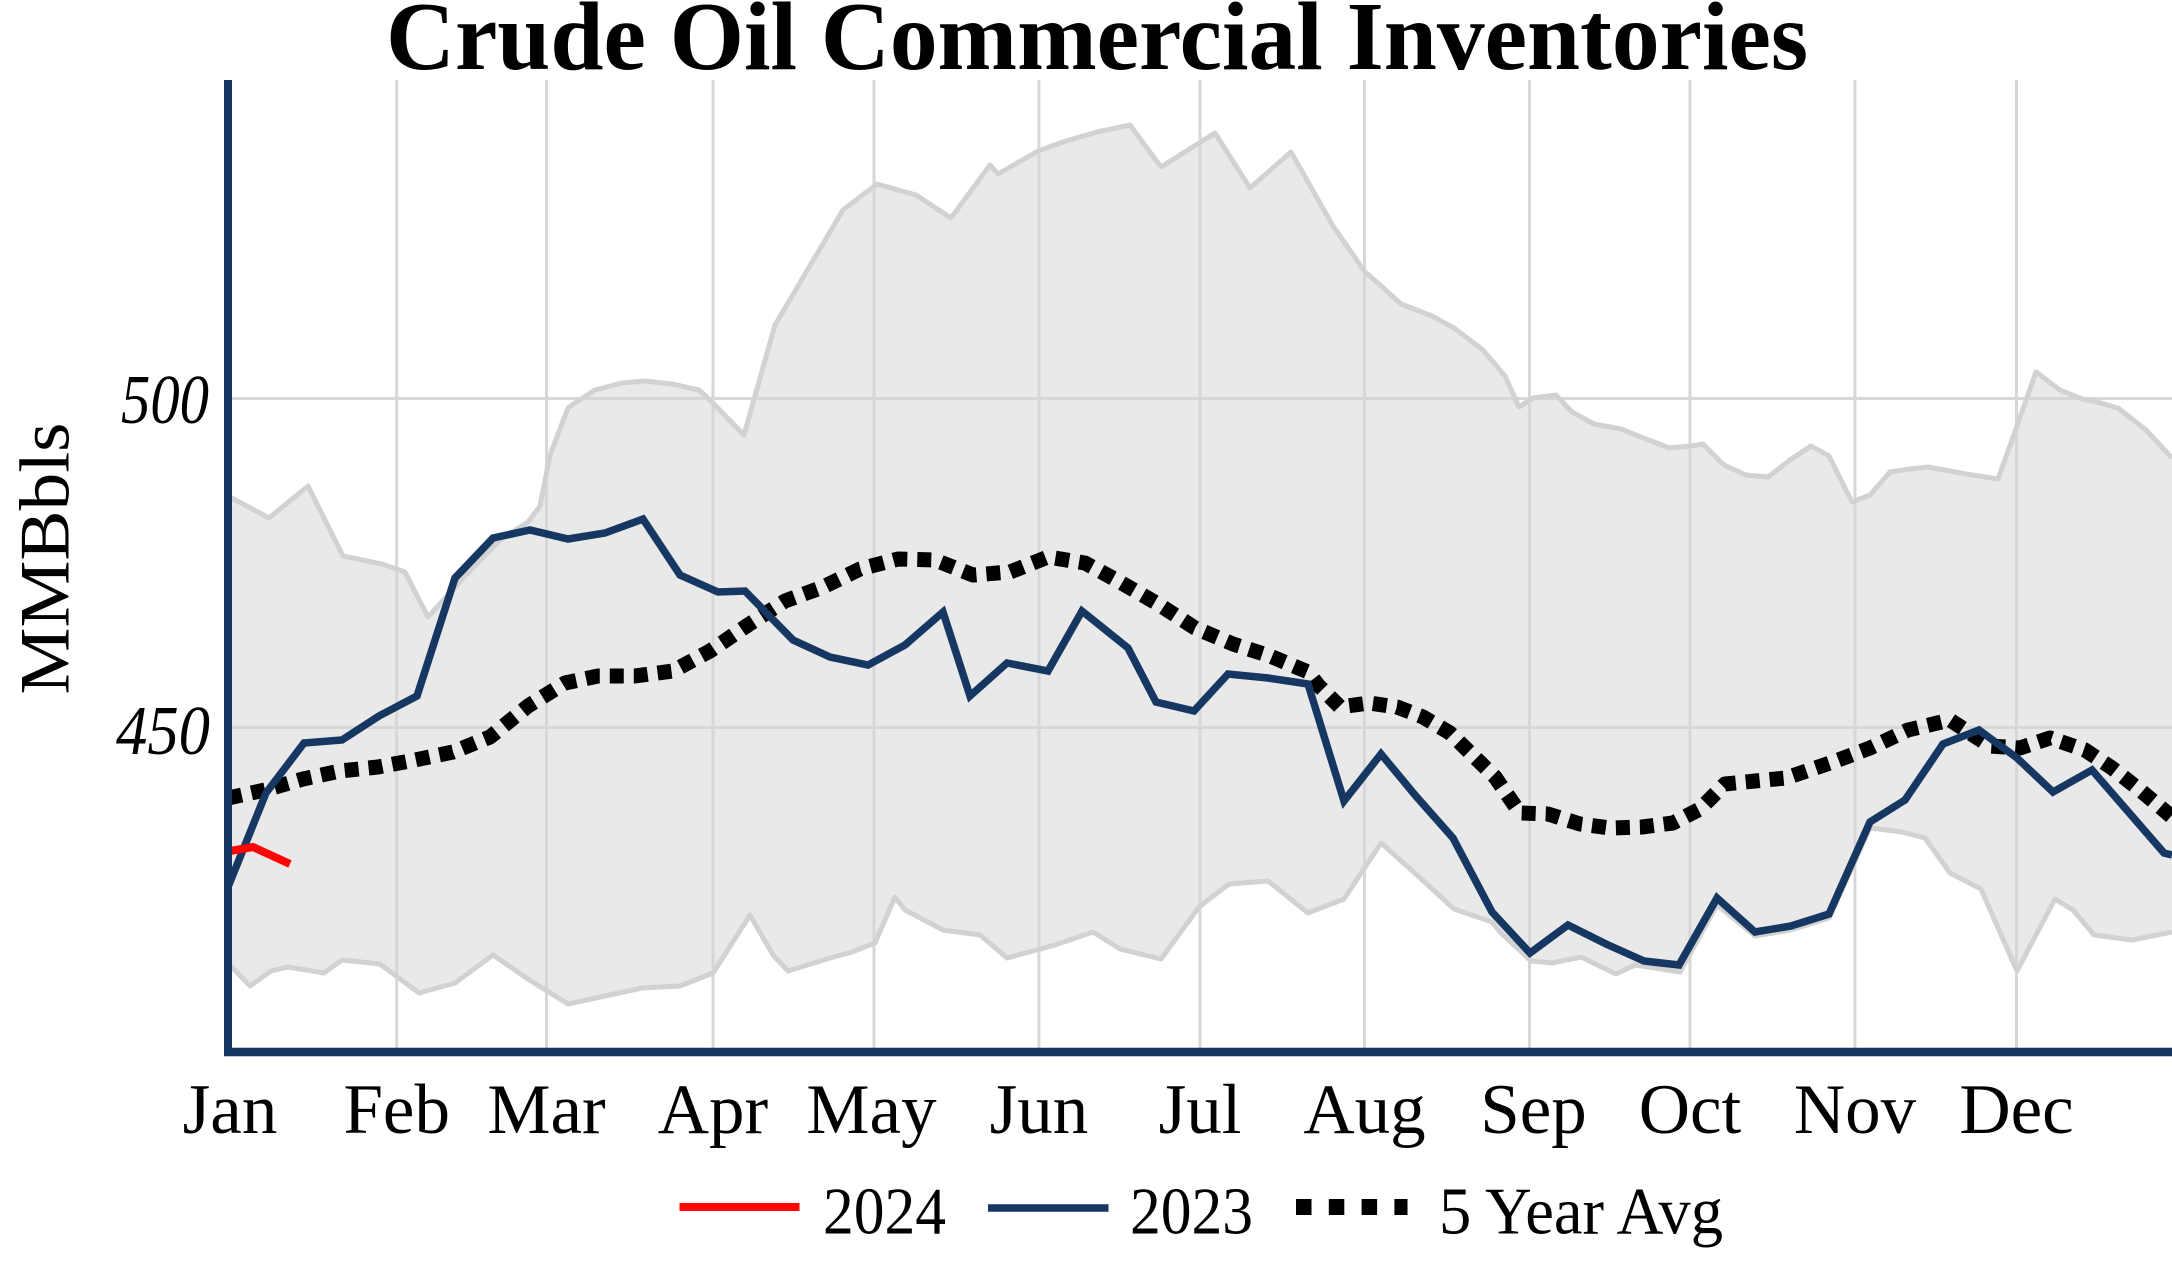  I want to click on svg-text: Dec, so click(2016, 1110).